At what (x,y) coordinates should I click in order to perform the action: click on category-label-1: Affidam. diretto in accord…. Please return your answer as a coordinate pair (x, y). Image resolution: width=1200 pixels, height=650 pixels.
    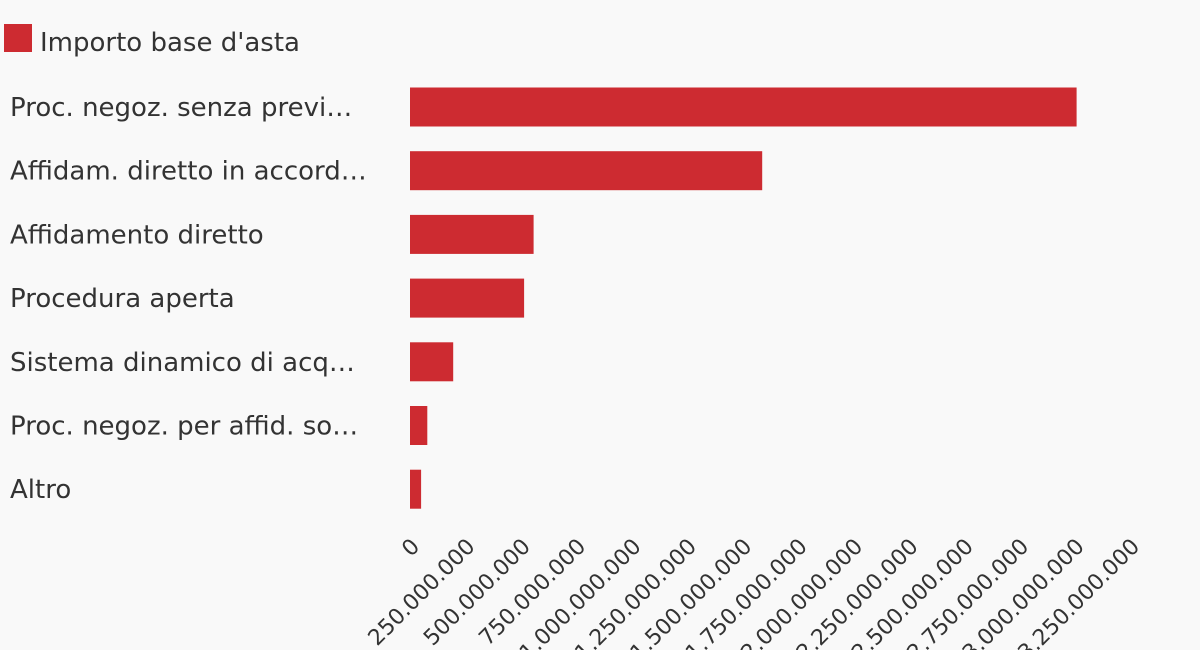
    Looking at the image, I should click on (188, 172).